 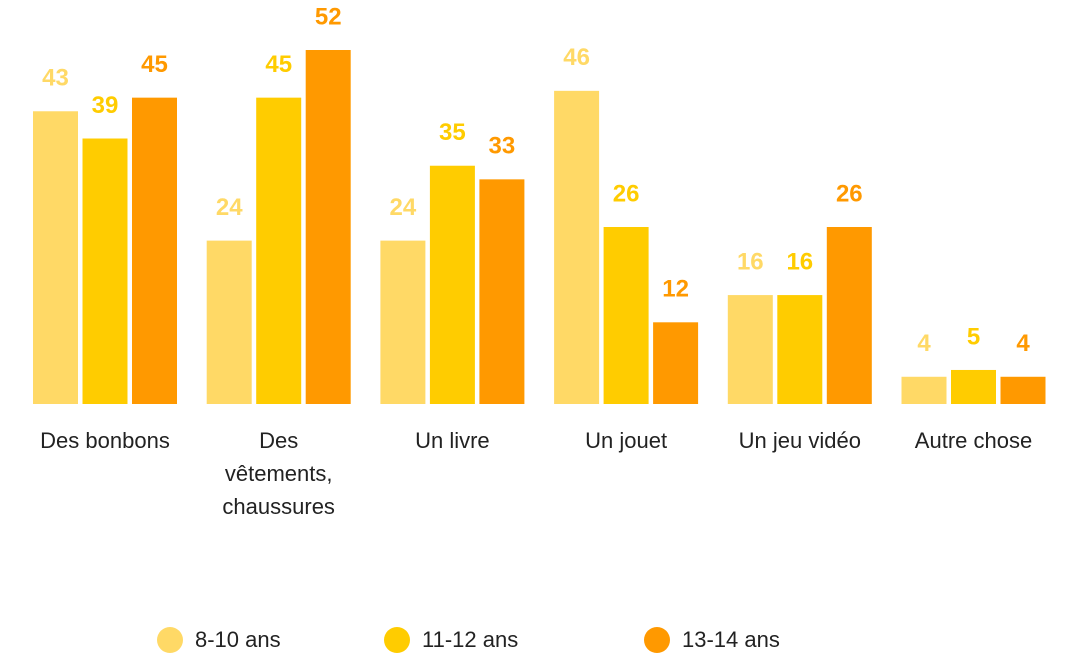 I want to click on category-label: Un jouet, so click(x=626, y=440).